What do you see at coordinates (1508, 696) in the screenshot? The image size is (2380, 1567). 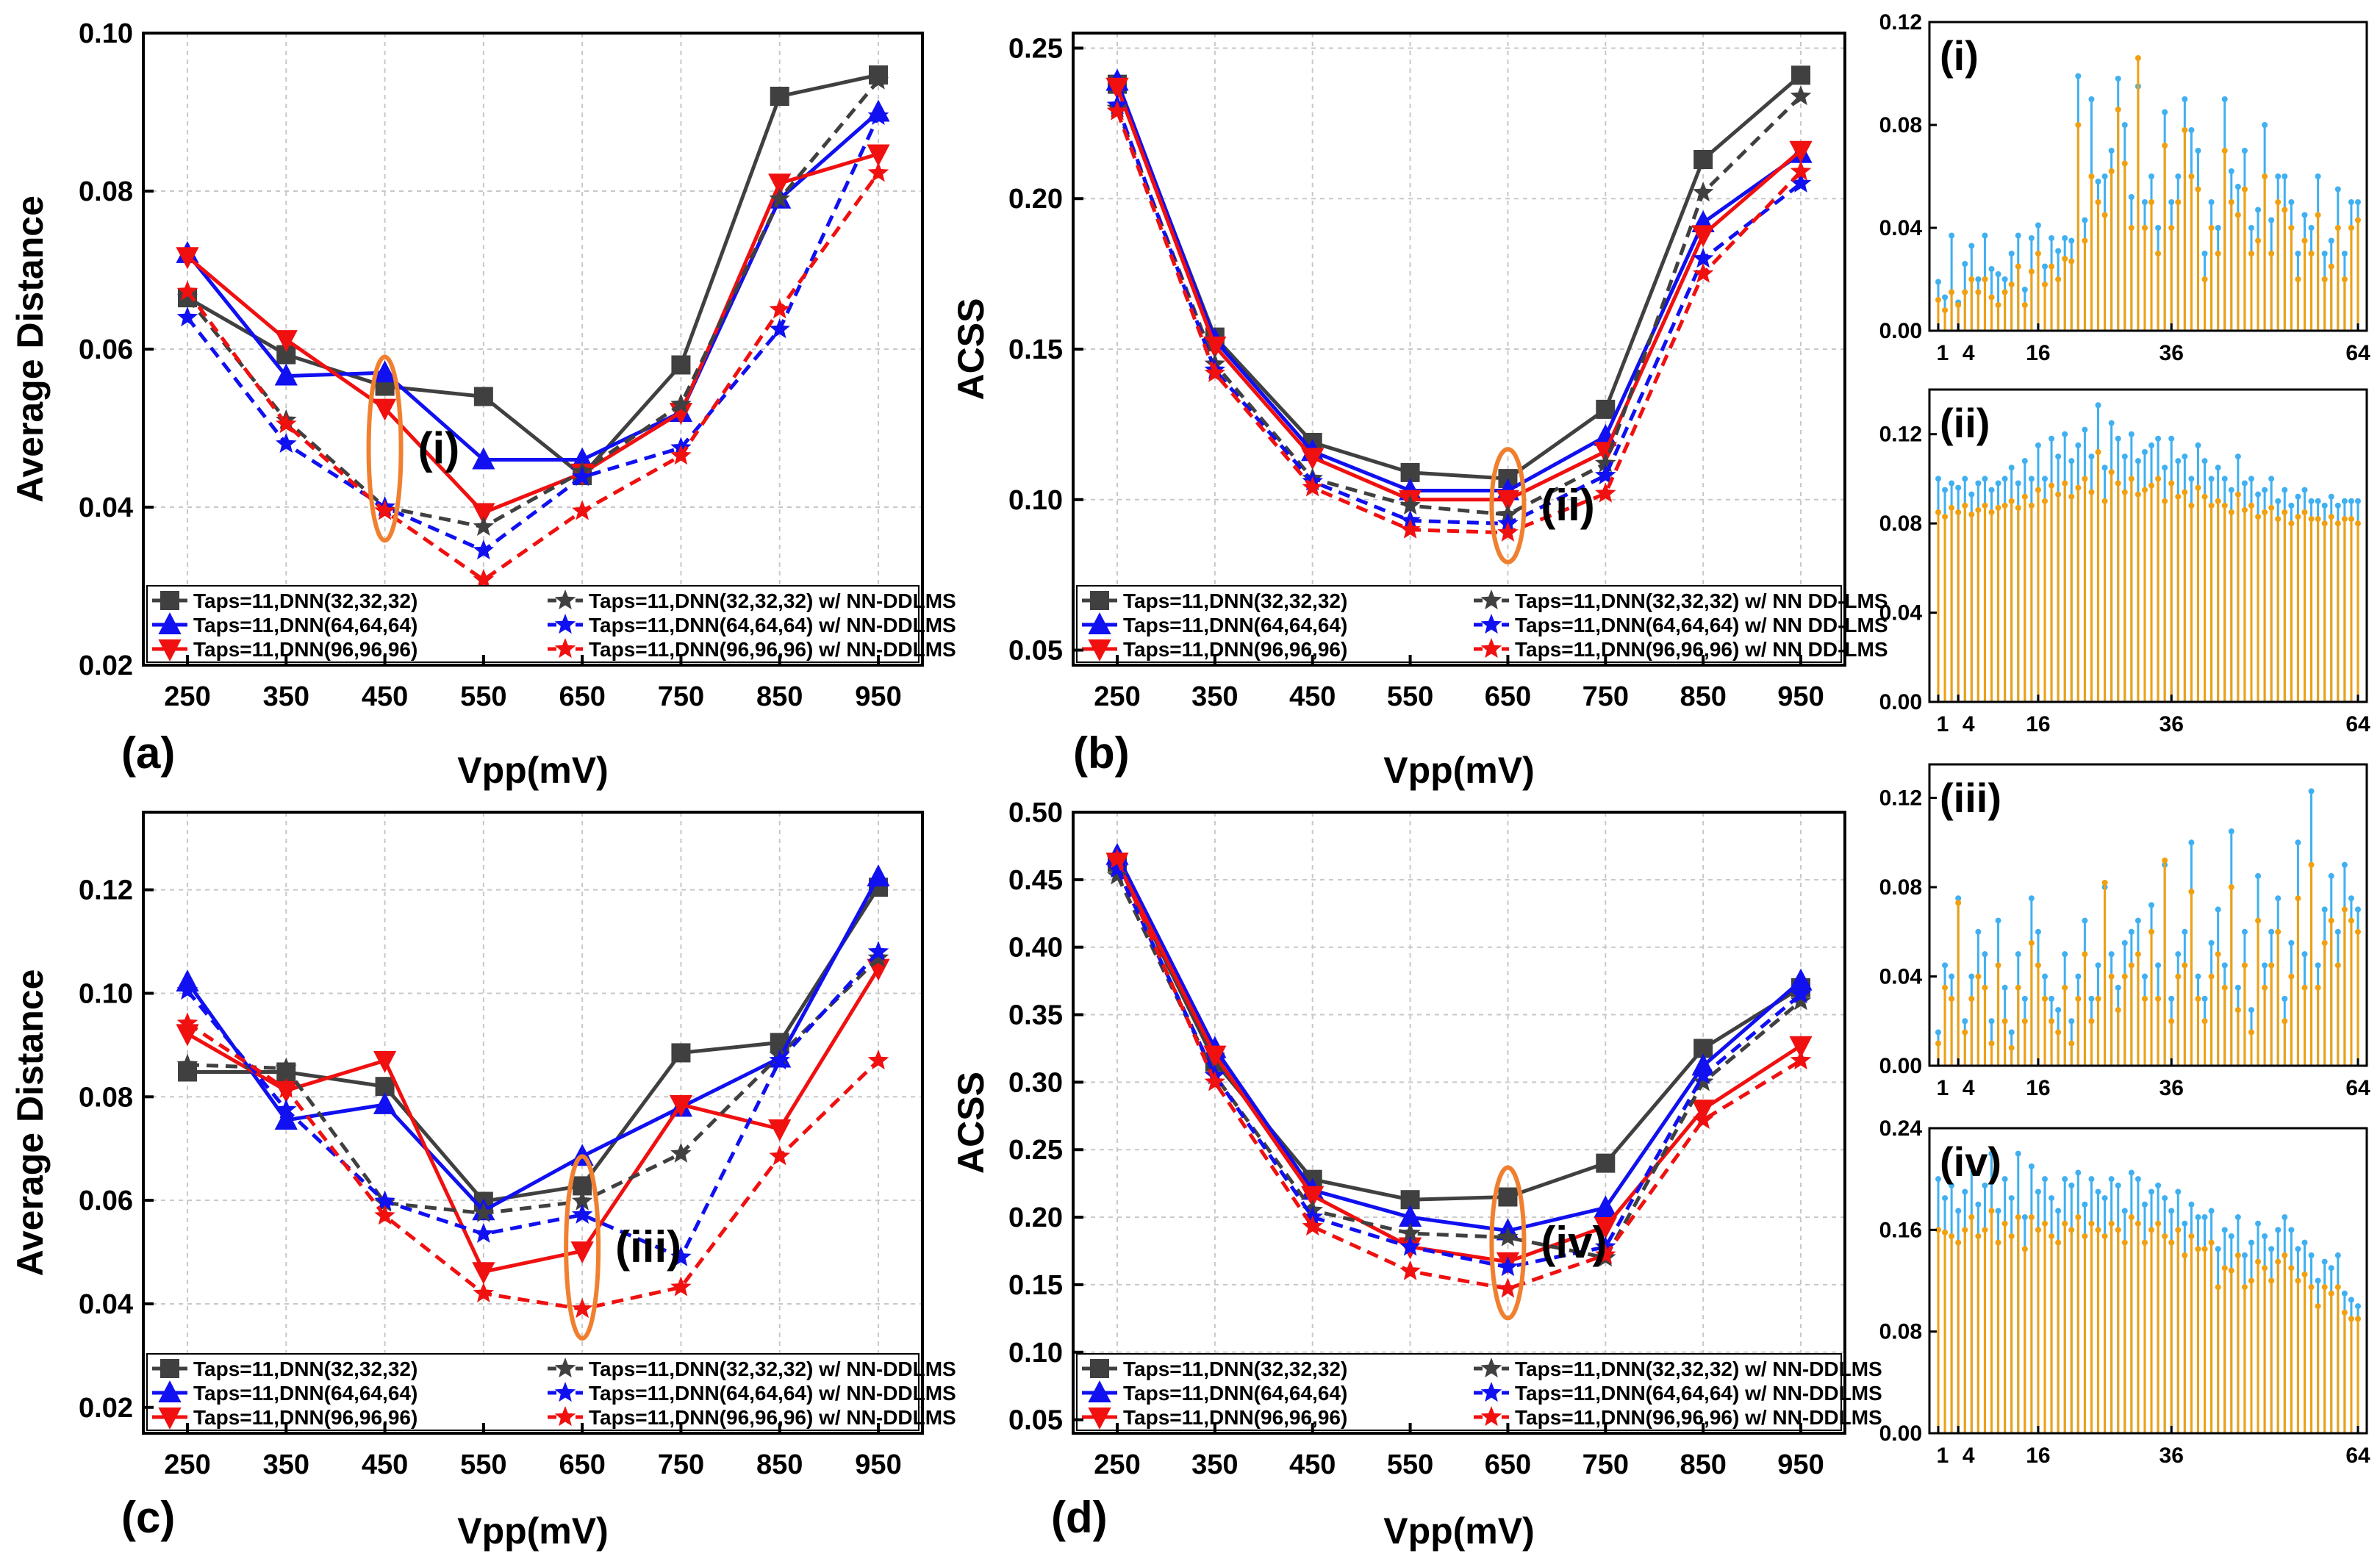 I see `x-tick-label: 650` at bounding box center [1508, 696].